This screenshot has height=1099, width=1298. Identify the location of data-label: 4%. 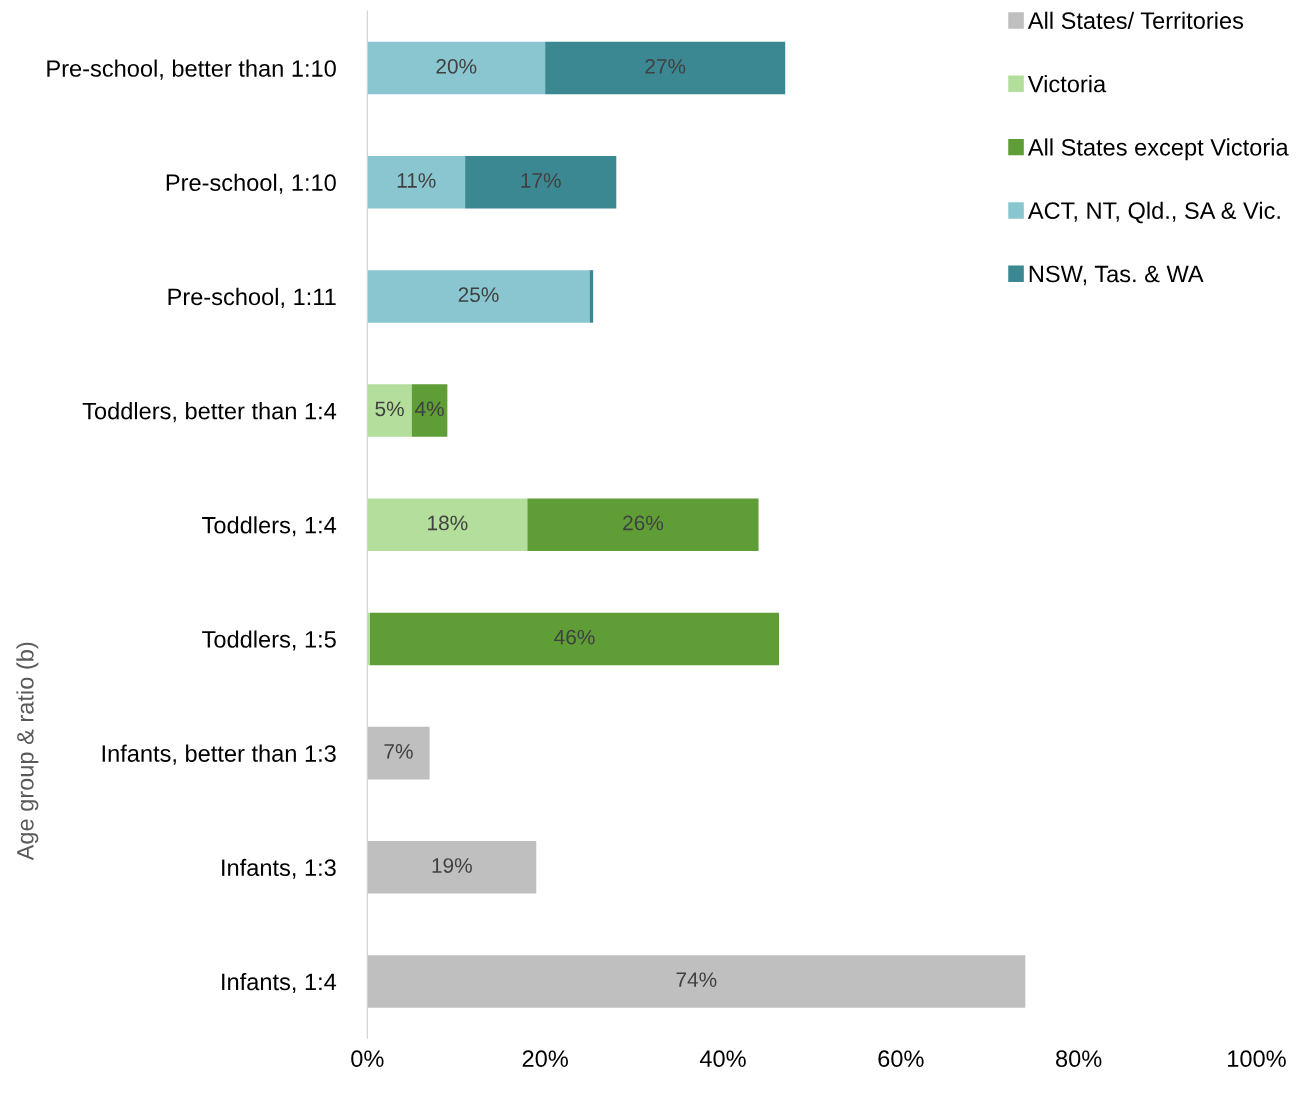
(429, 409).